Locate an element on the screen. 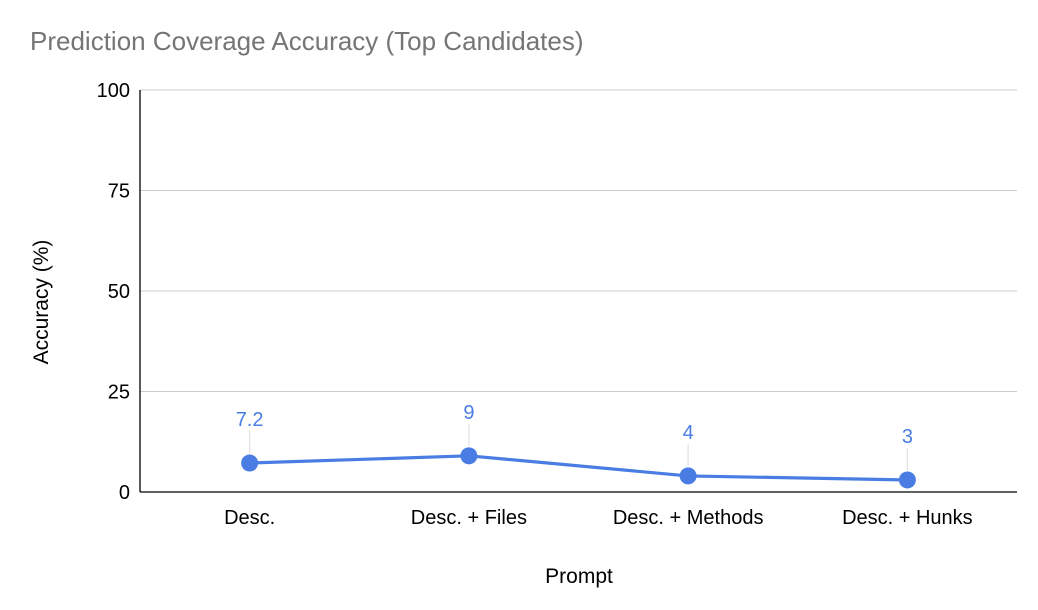 The height and width of the screenshot is (610, 1038). x-tick-label: Desc. is located at coordinates (249, 518).